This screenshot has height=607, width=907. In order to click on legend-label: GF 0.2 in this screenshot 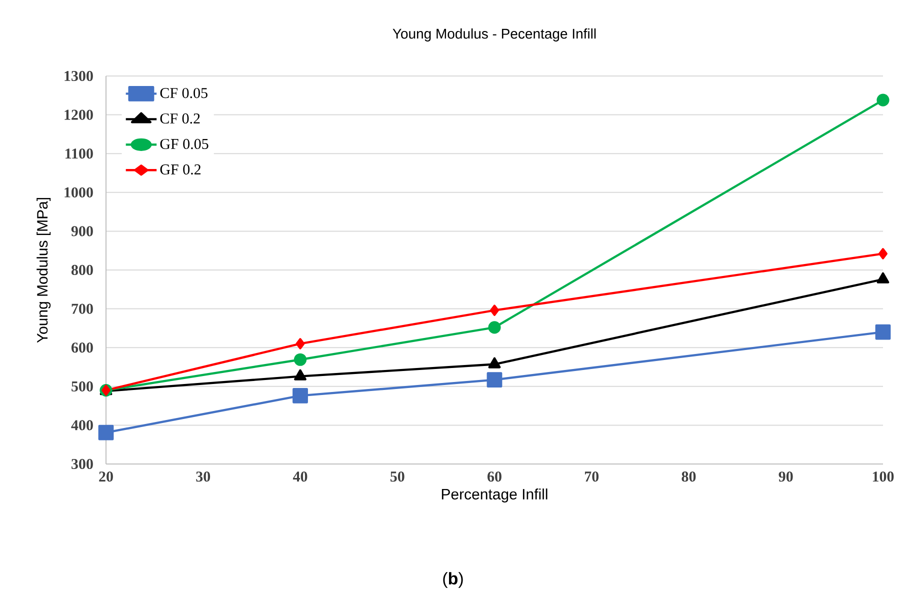, I will do `click(180, 169)`.